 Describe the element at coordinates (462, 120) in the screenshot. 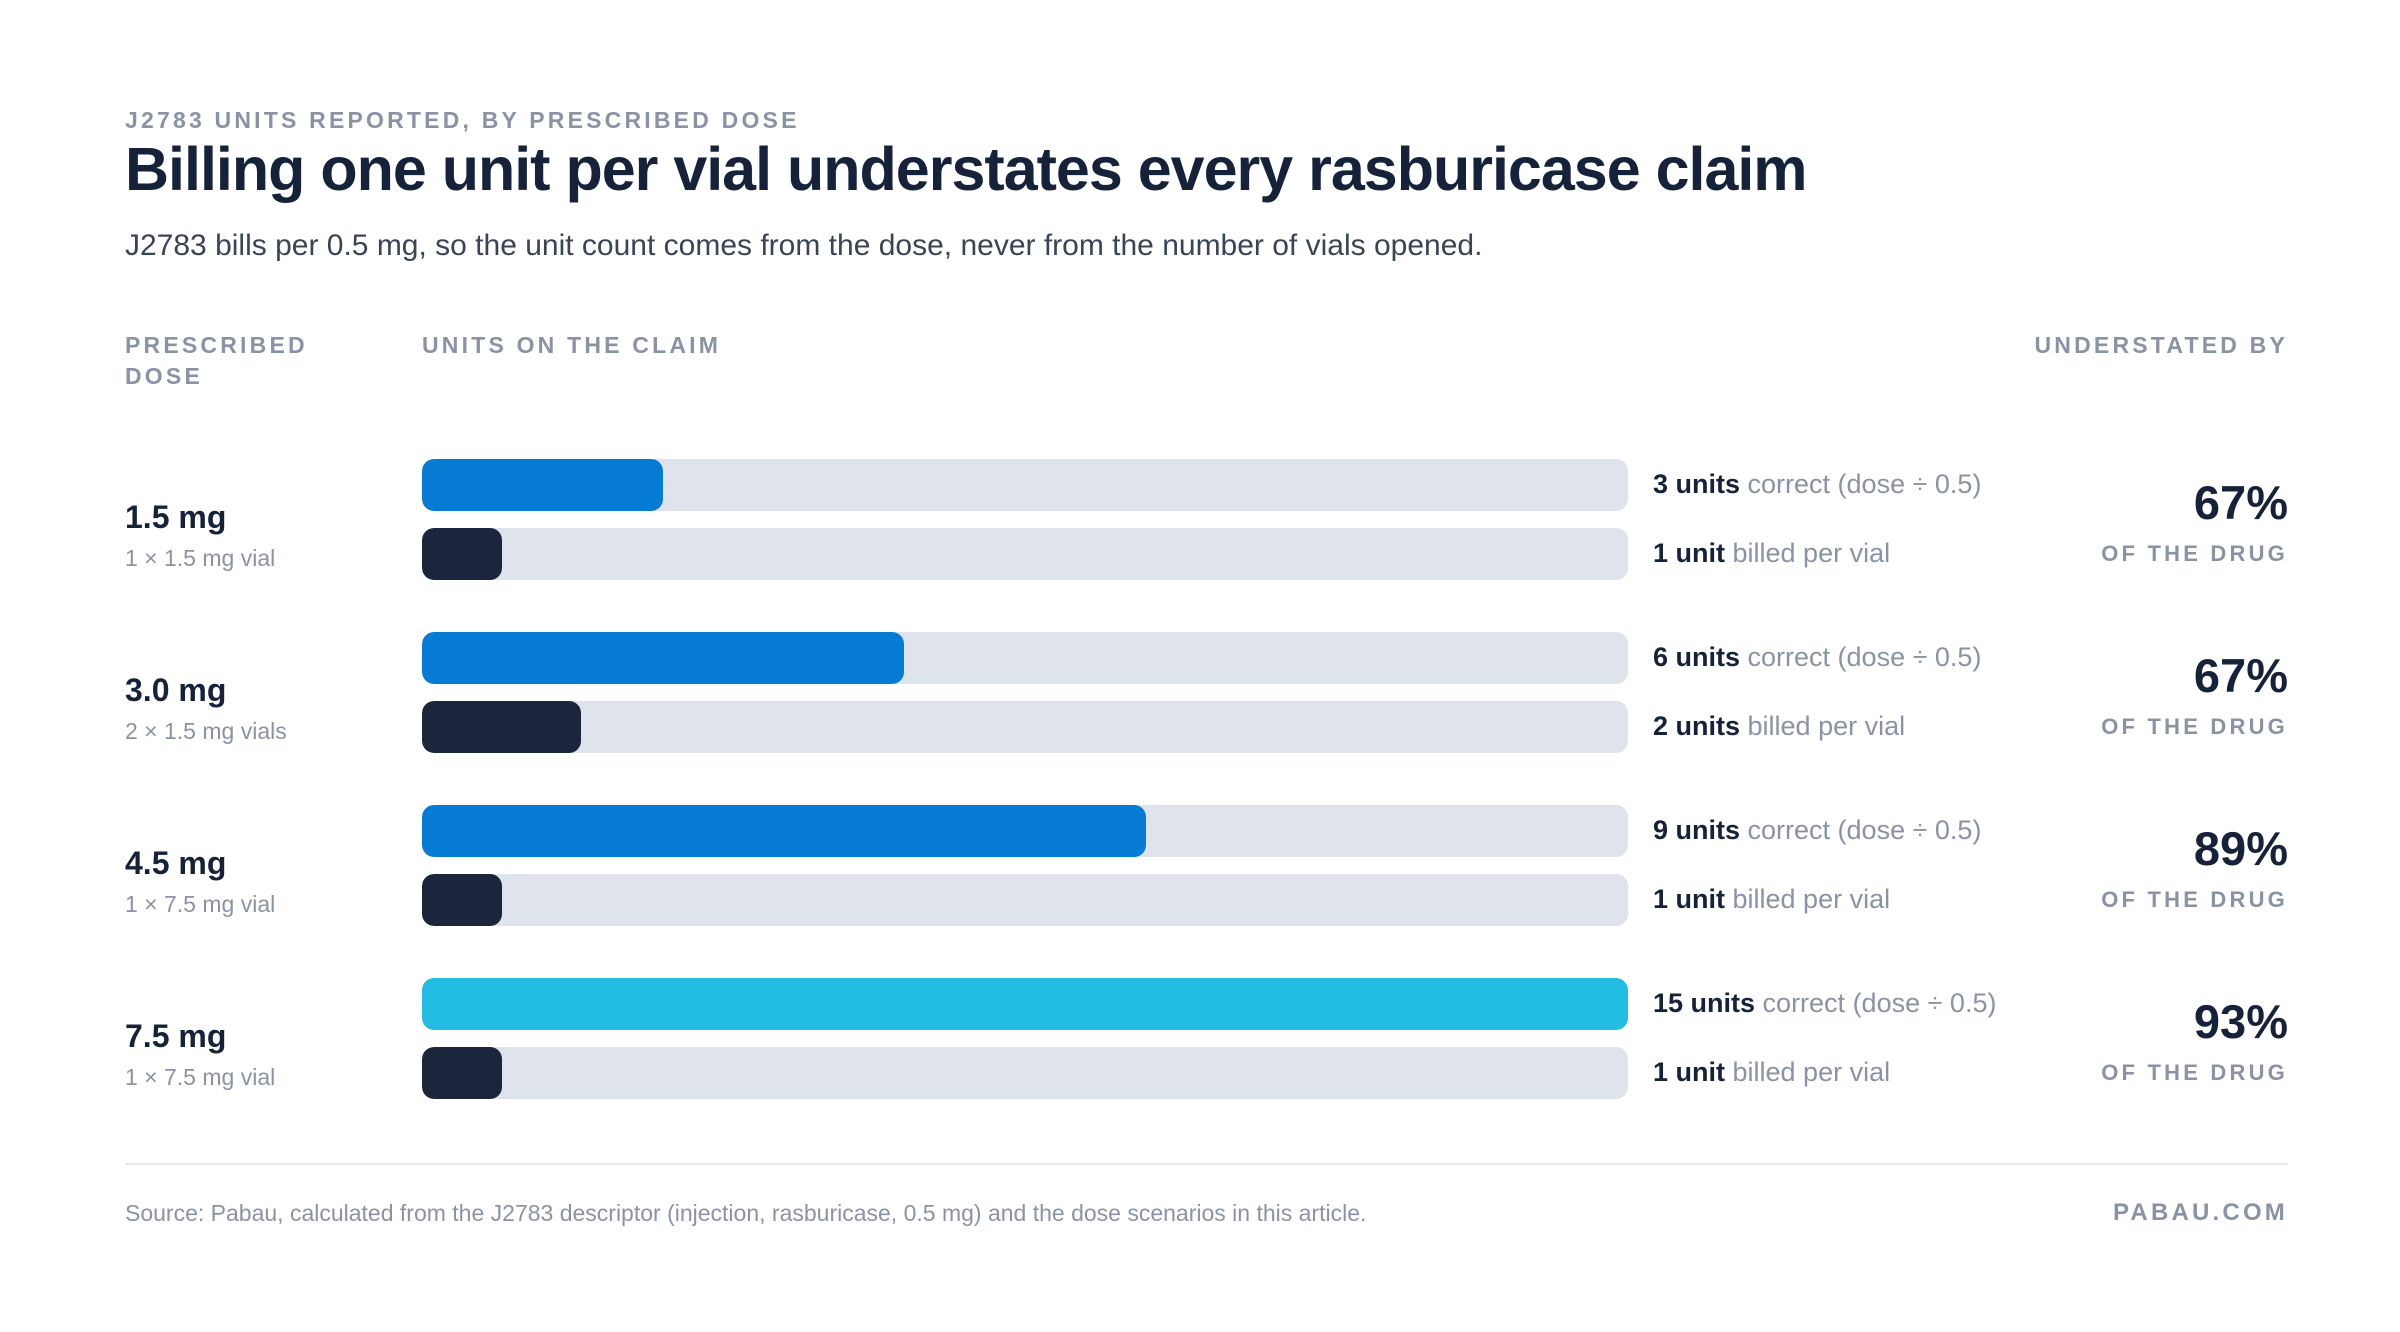

I see `chart-eyebrow: J2783 UNITS REPORTED, BY PRESCRIBED DOSE` at that location.